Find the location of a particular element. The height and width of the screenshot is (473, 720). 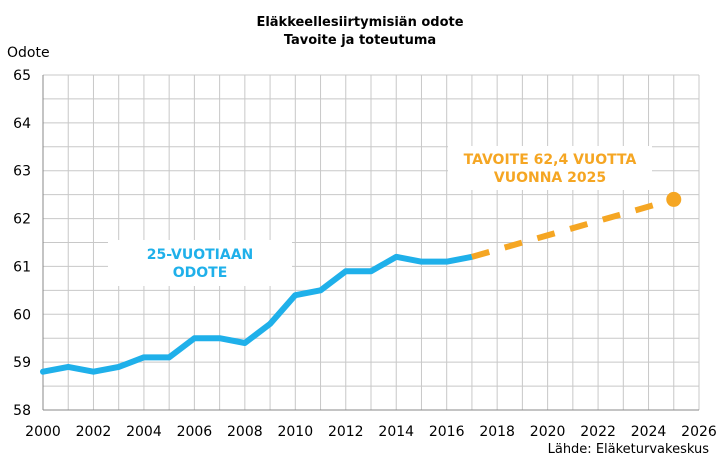

actual-annotation-box is located at coordinates (200, 263).